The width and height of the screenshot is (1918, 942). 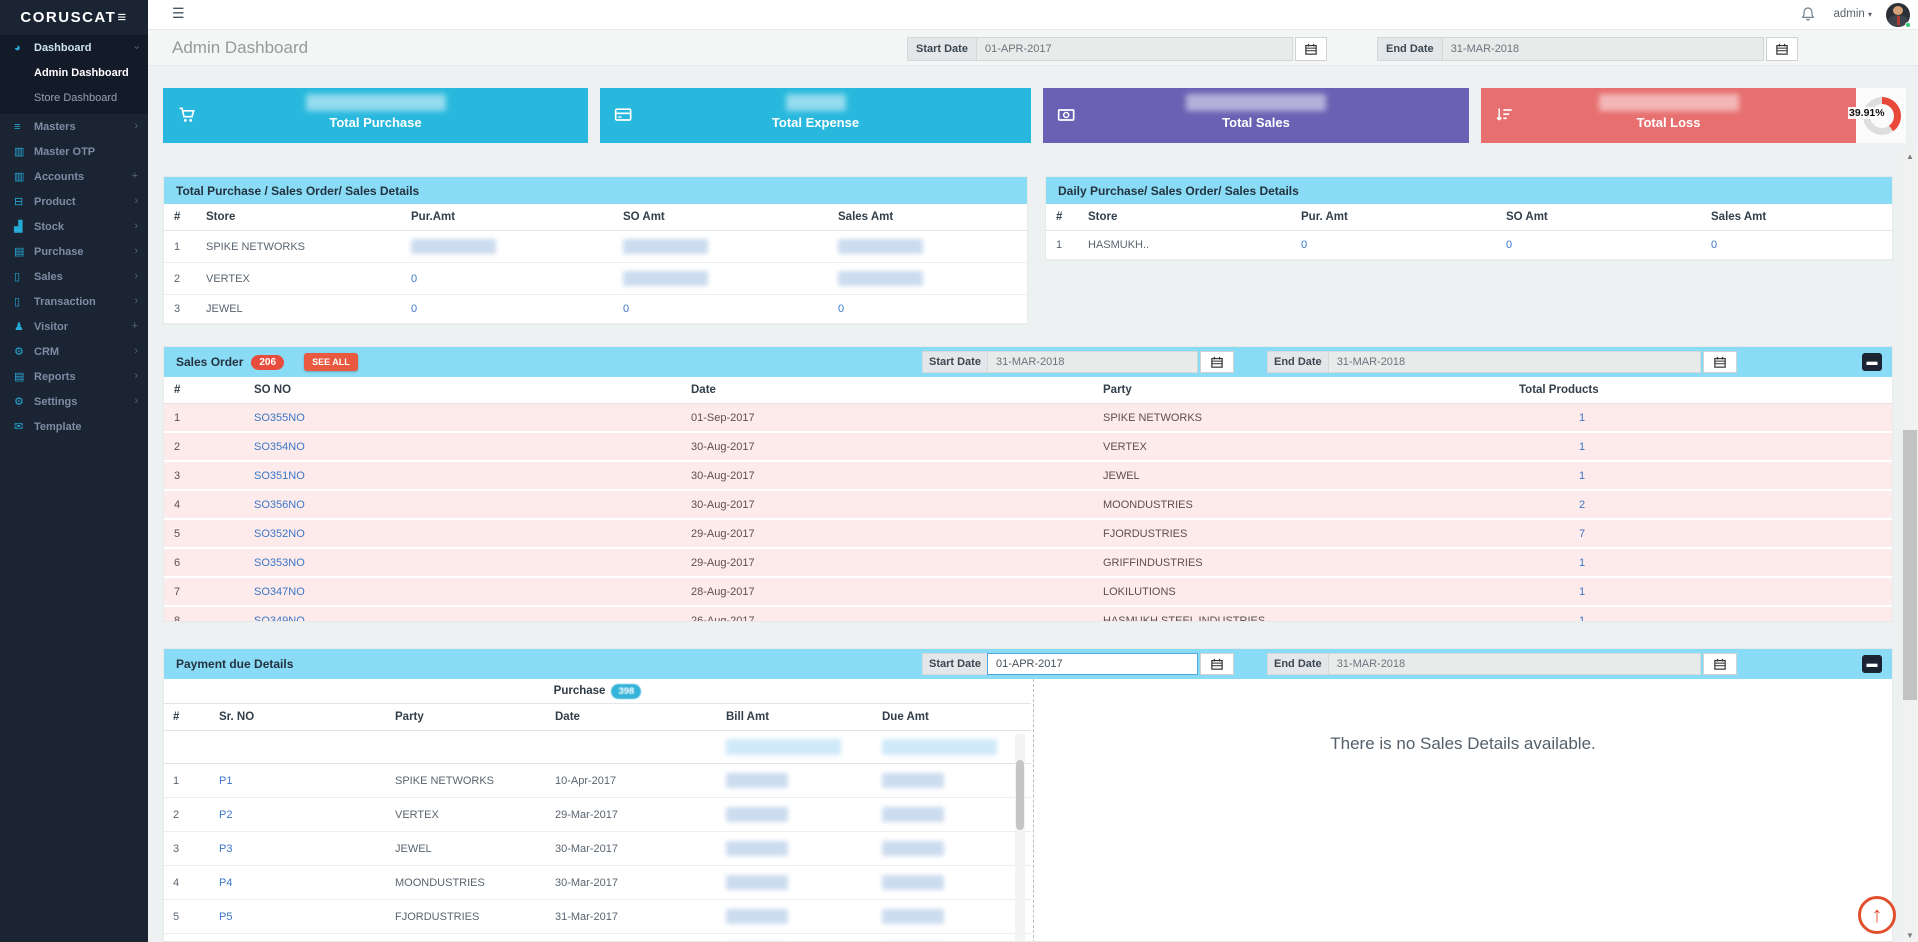 I want to click on cell-link: 2, so click(x=1582, y=504).